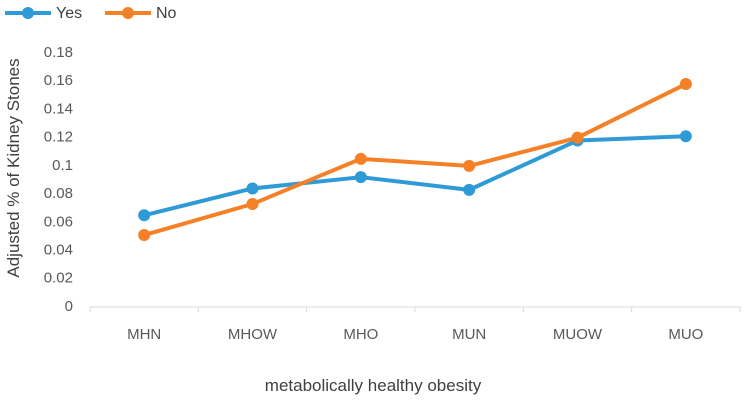 This screenshot has width=754, height=402. What do you see at coordinates (58, 193) in the screenshot?
I see `y-tick-label: 0.08` at bounding box center [58, 193].